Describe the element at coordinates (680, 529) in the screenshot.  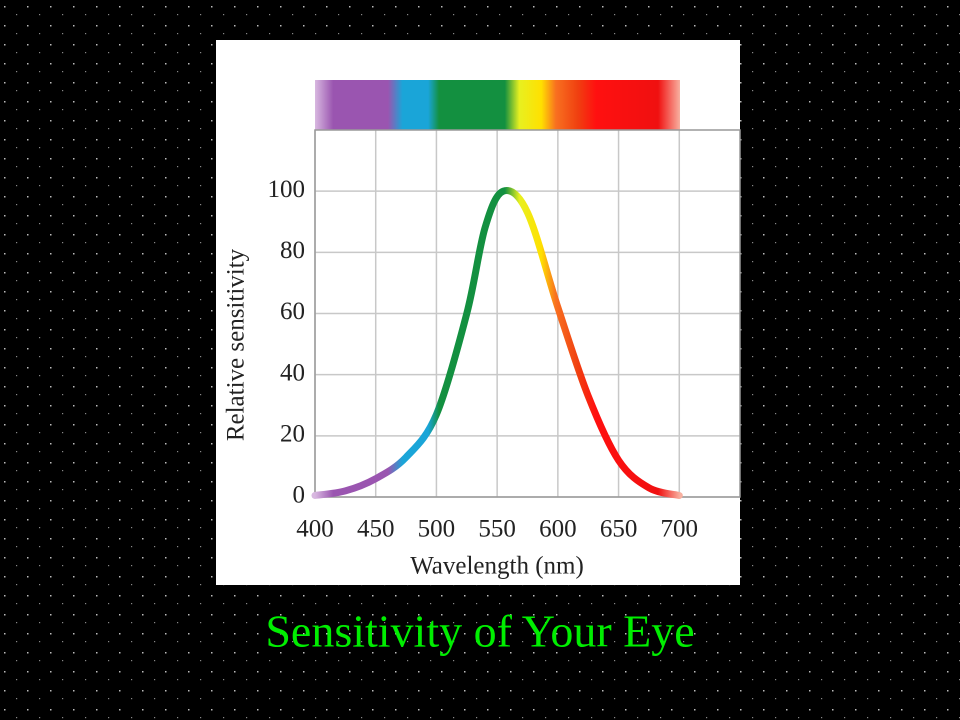
I see `x-tick-label: 700` at that location.